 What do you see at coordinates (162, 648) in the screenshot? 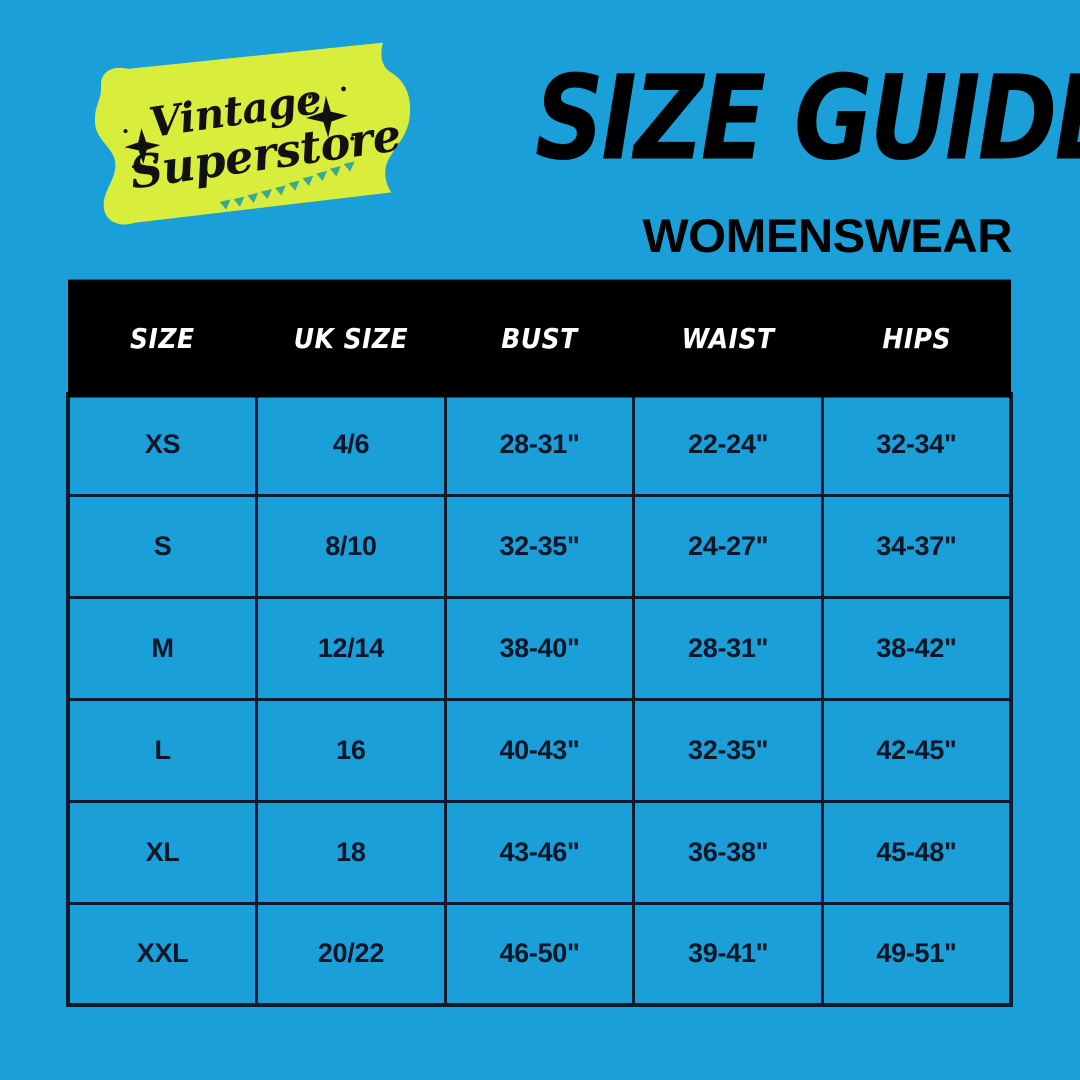
I see `cell-size: M` at bounding box center [162, 648].